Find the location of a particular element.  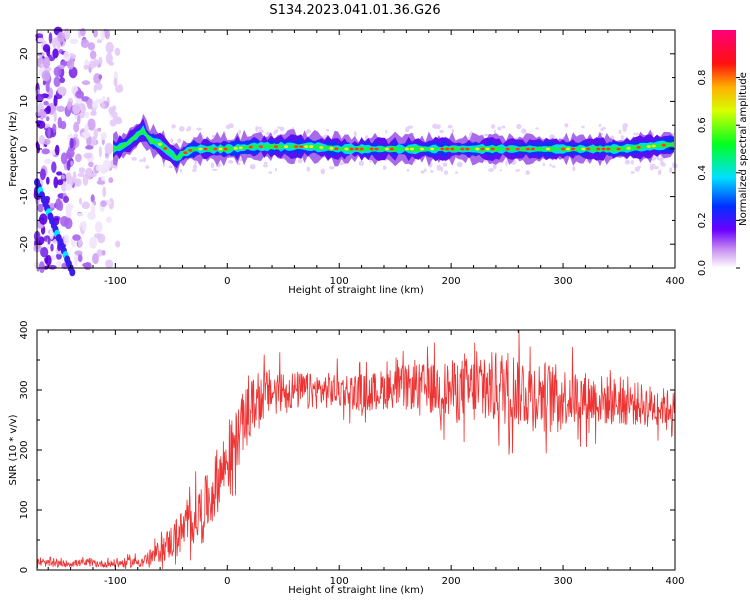

x-tick-label: 300 is located at coordinates (563, 281).